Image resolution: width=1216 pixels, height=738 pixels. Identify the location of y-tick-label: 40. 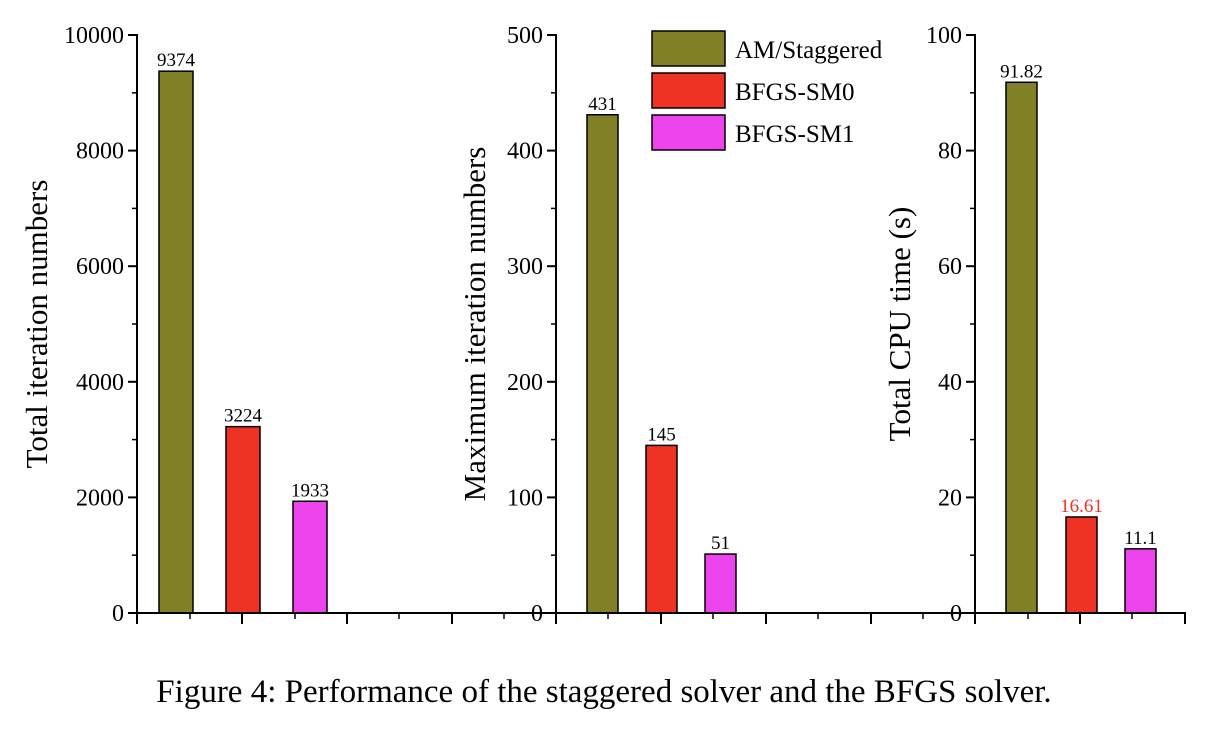
(950, 383).